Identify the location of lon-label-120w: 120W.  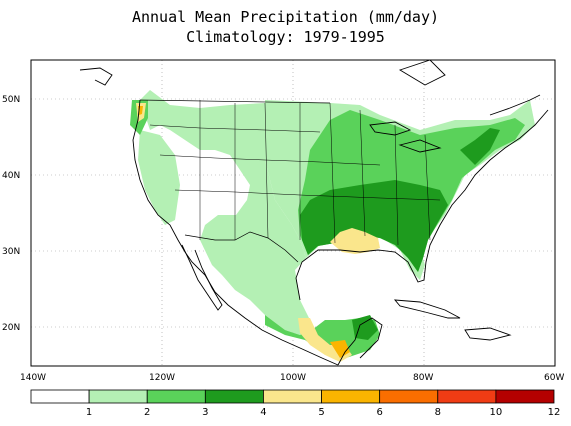
(162, 378).